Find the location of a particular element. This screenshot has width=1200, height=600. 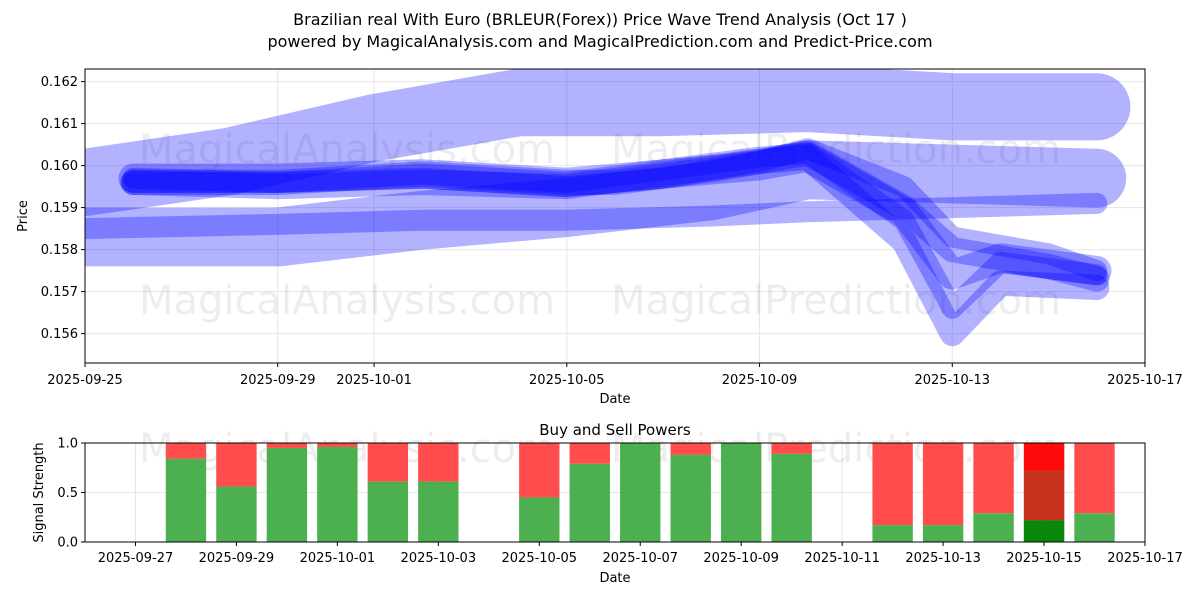

price-xtick-label: 2025-09-25 is located at coordinates (85, 380).